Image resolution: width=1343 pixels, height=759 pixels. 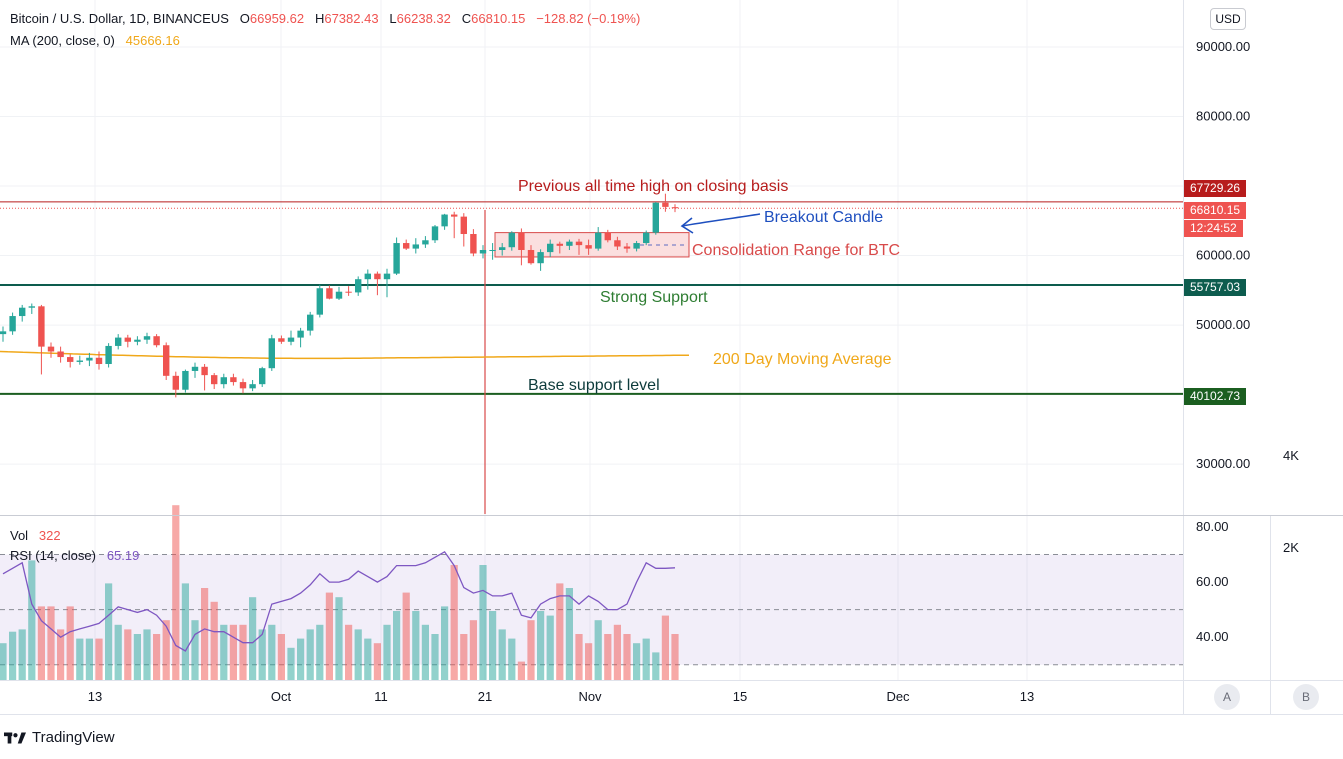 I want to click on strong-support-price-label: 55757.03, so click(x=1215, y=287).